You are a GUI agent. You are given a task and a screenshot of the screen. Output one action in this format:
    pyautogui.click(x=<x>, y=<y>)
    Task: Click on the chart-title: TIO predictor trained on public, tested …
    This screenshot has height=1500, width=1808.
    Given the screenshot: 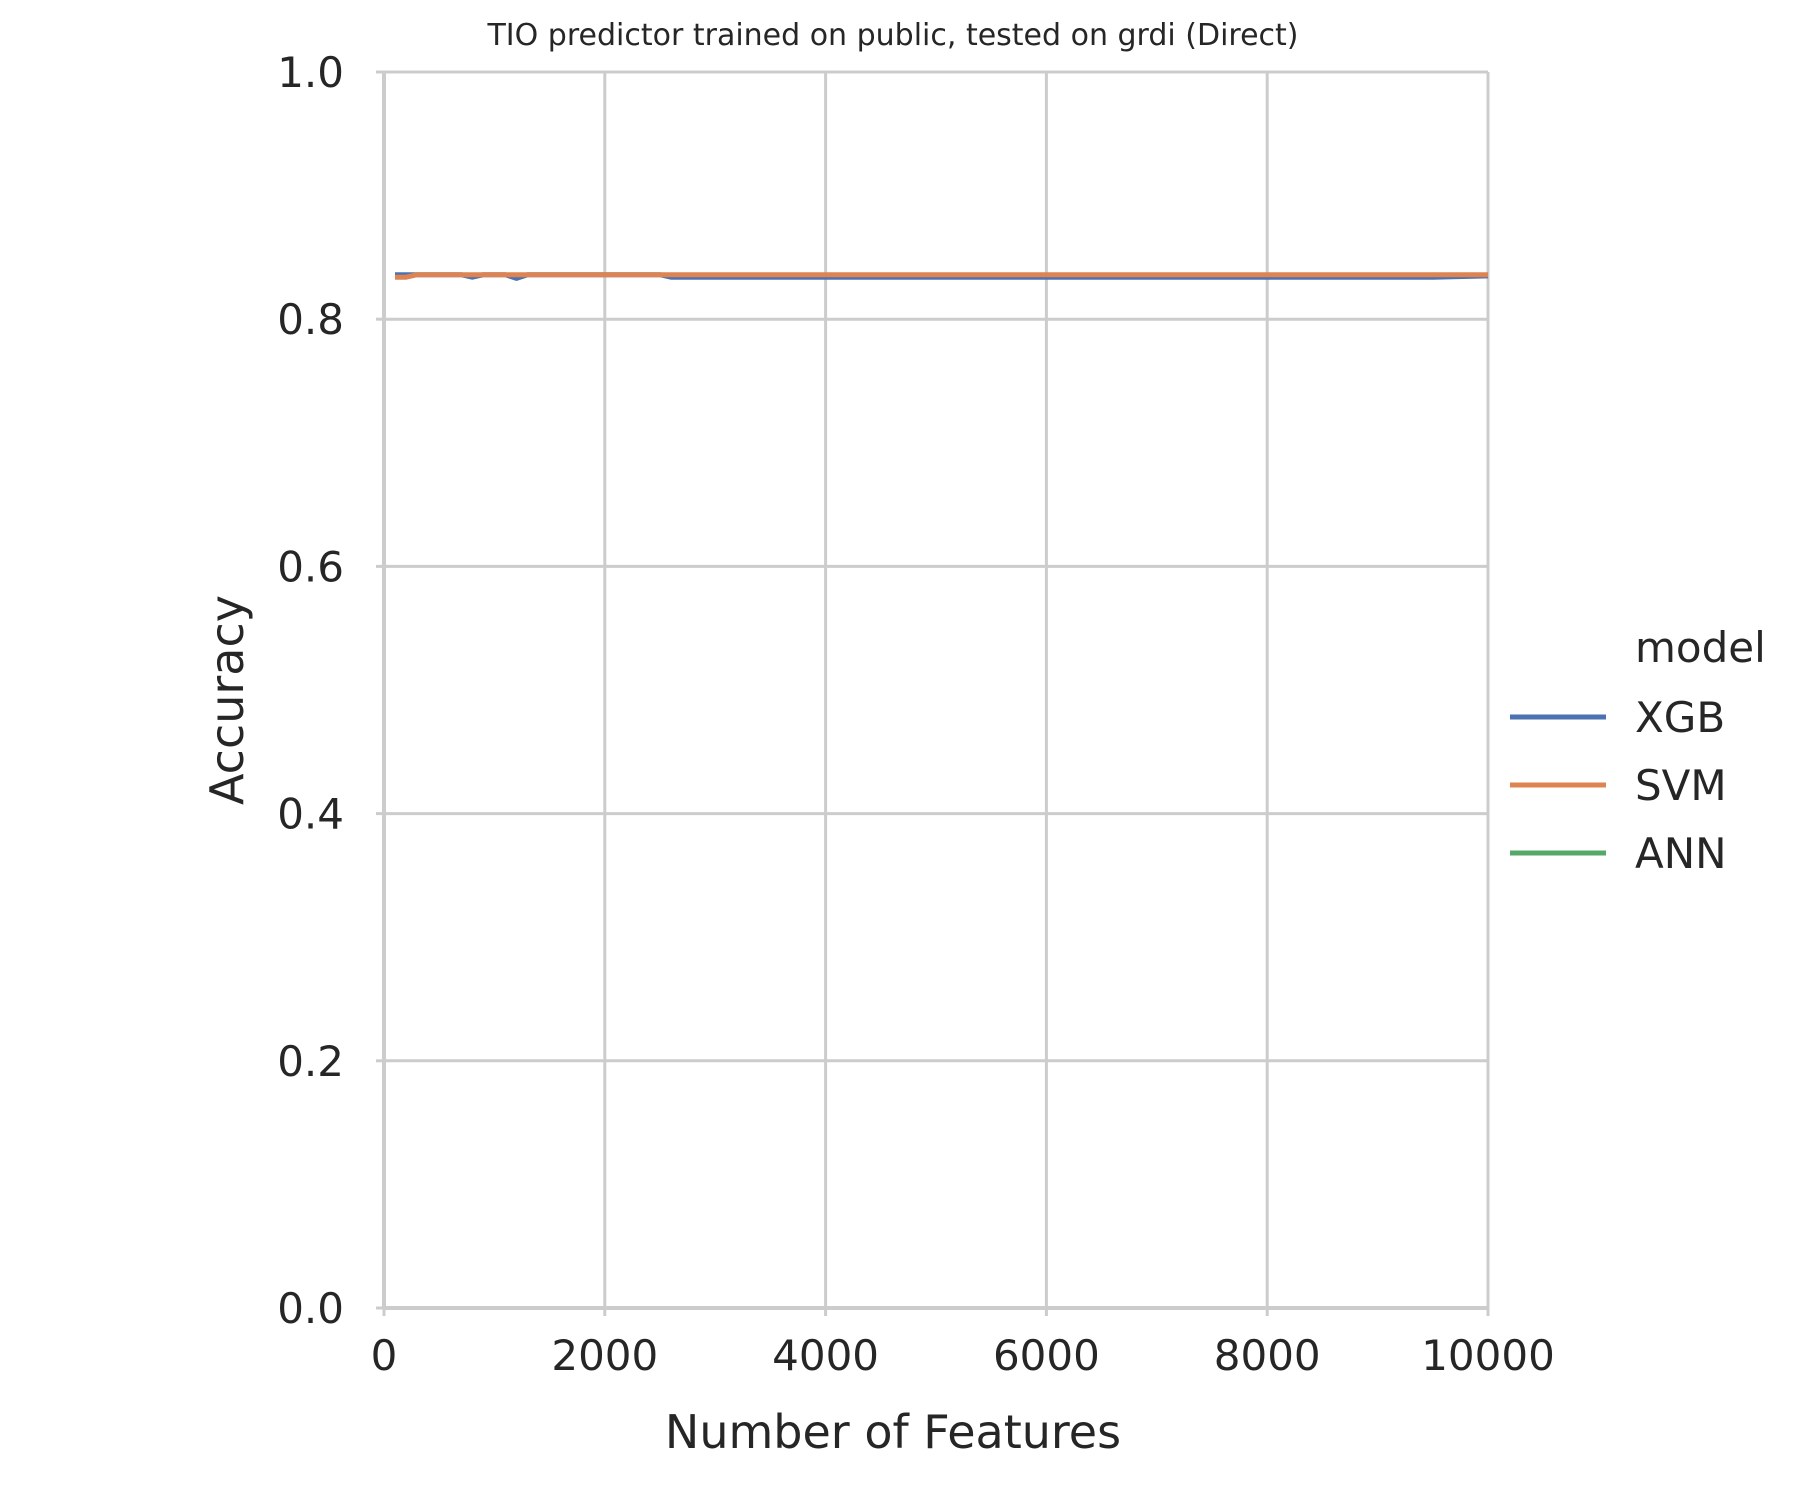 What is the action you would take?
    pyautogui.click(x=892, y=35)
    